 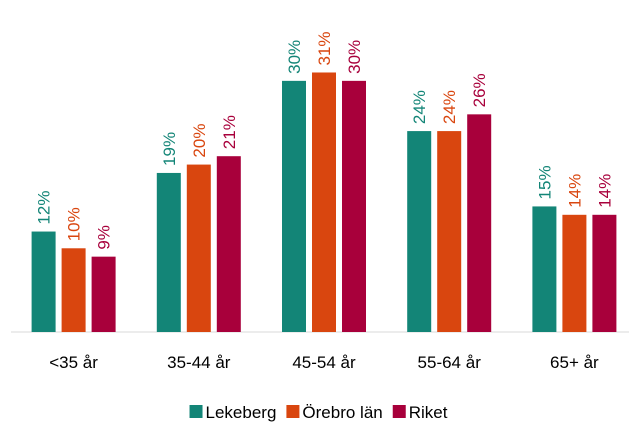 What do you see at coordinates (73, 362) in the screenshot?
I see `x-tick-label: <35 år` at bounding box center [73, 362].